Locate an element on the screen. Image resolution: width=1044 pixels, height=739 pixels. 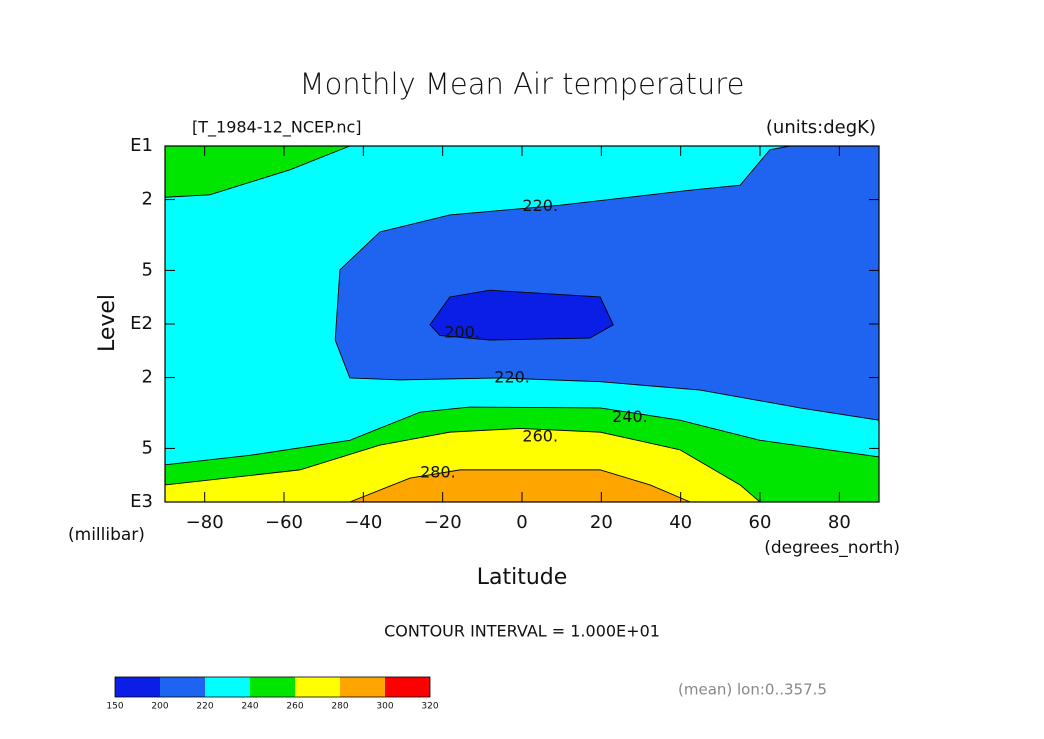
colorbar-label: 320 is located at coordinates (429, 707).